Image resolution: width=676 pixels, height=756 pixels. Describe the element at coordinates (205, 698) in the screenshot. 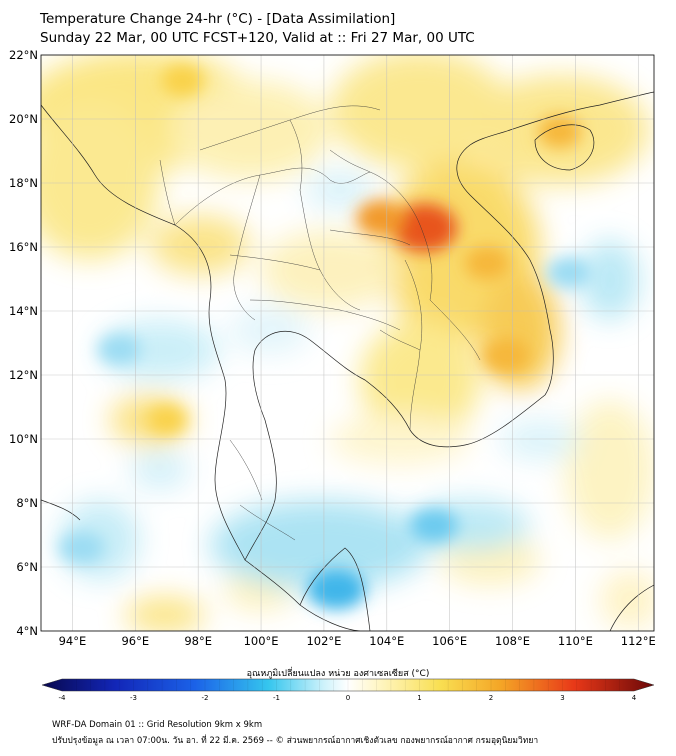

I see `colorbar-tick-label: -2` at that location.